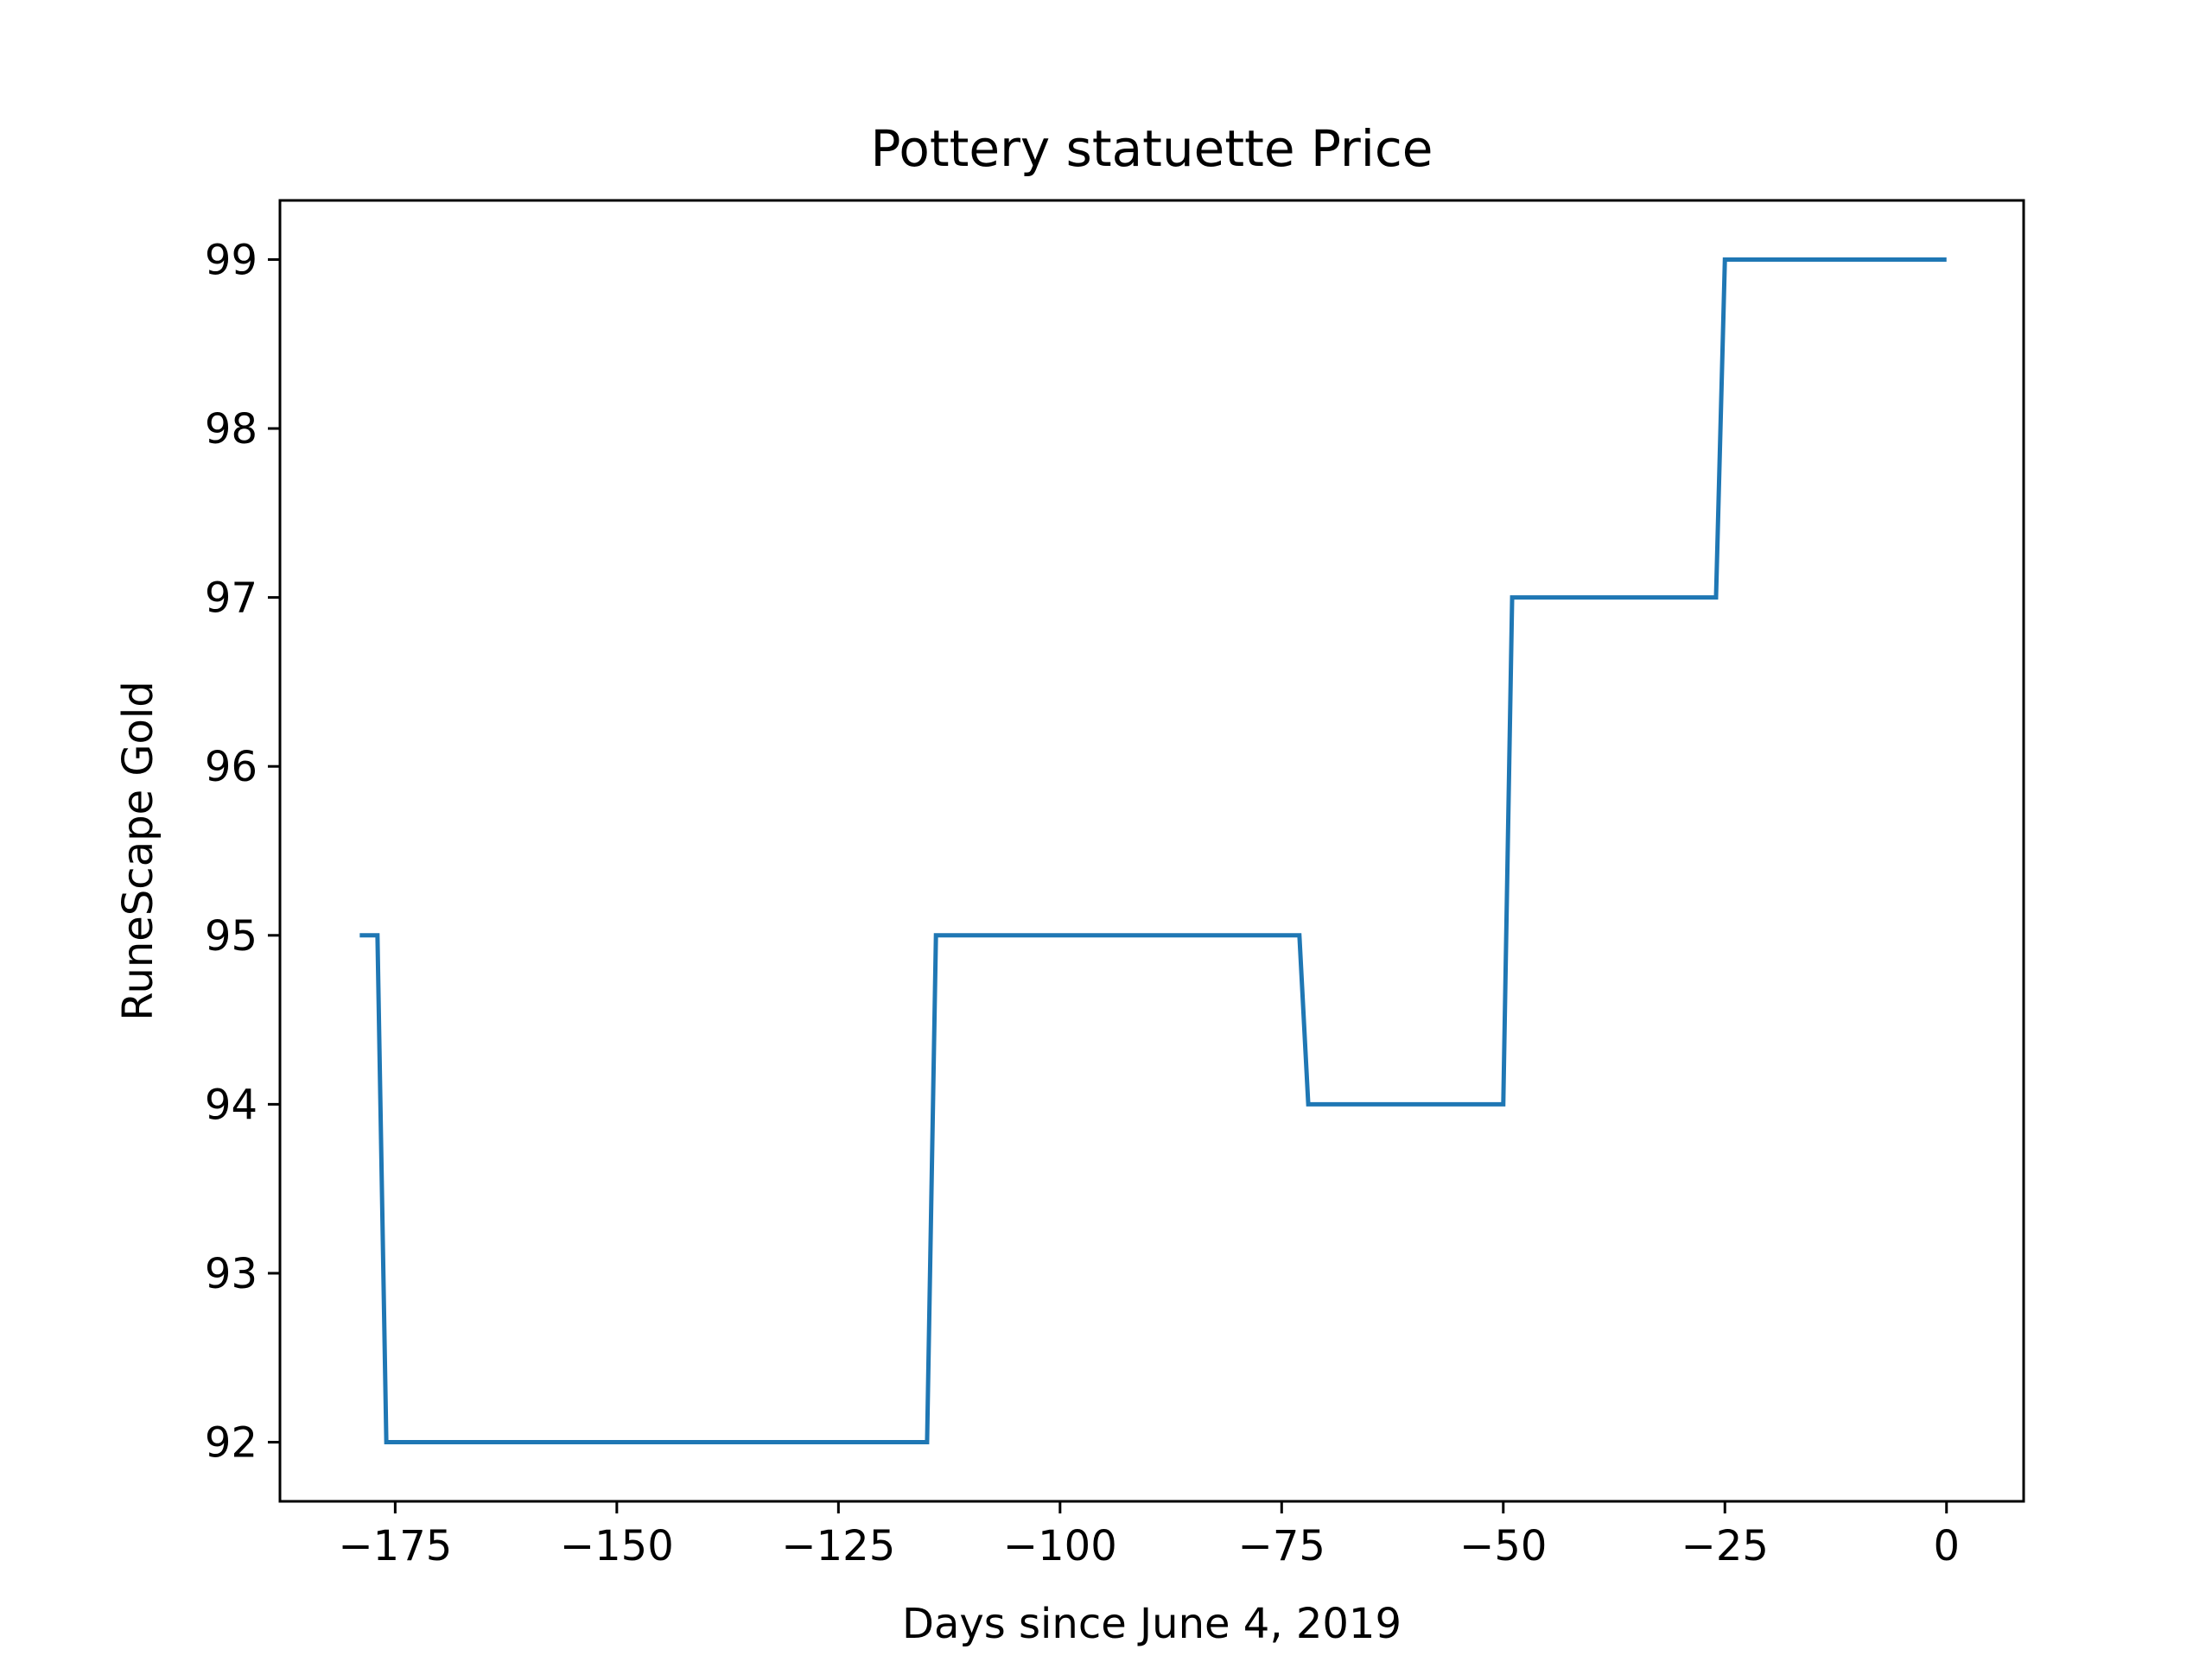 This screenshot has height=1662, width=2212. What do you see at coordinates (231, 1443) in the screenshot?
I see `y-tick-label: 92` at bounding box center [231, 1443].